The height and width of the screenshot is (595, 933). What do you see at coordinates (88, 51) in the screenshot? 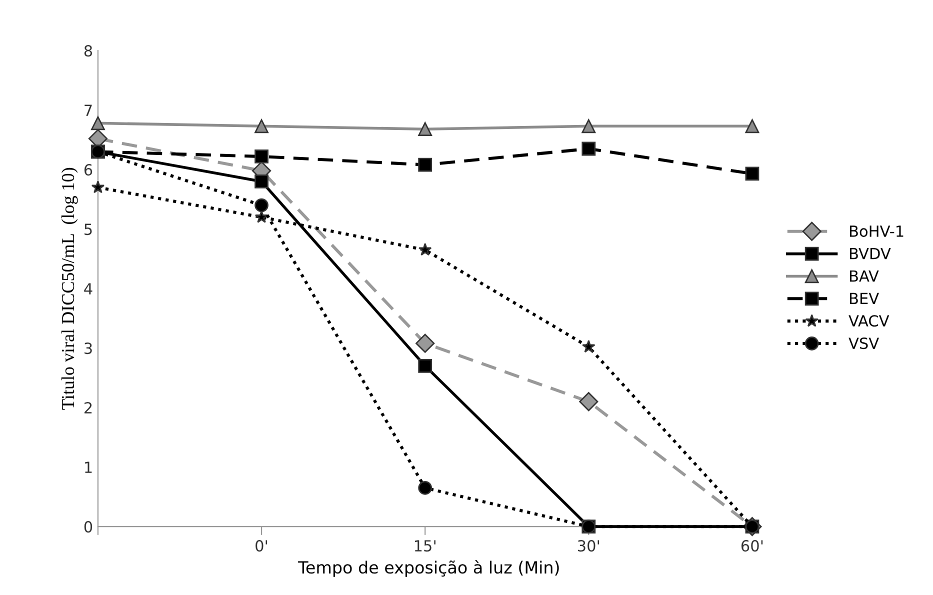
I see `y-tick-label: 8` at bounding box center [88, 51].